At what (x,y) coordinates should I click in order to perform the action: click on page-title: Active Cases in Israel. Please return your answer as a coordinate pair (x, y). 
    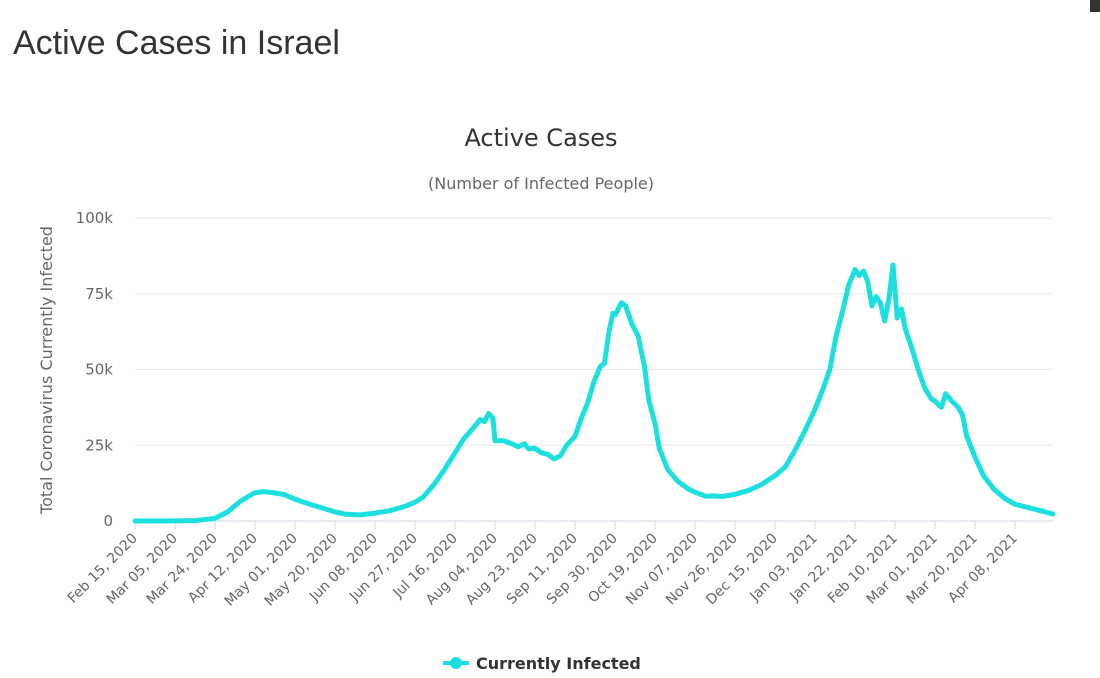
    Looking at the image, I should click on (176, 43).